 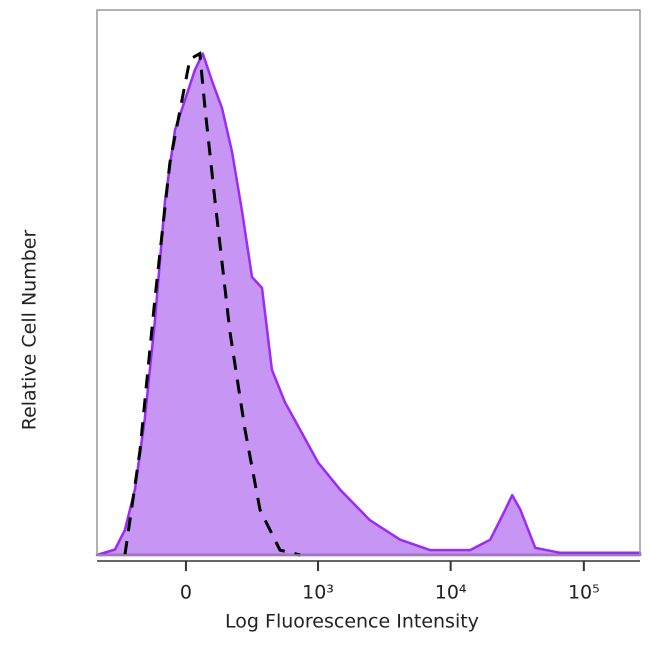 I want to click on x-axis-title: Log Fluorescence Intensity, so click(x=352, y=622).